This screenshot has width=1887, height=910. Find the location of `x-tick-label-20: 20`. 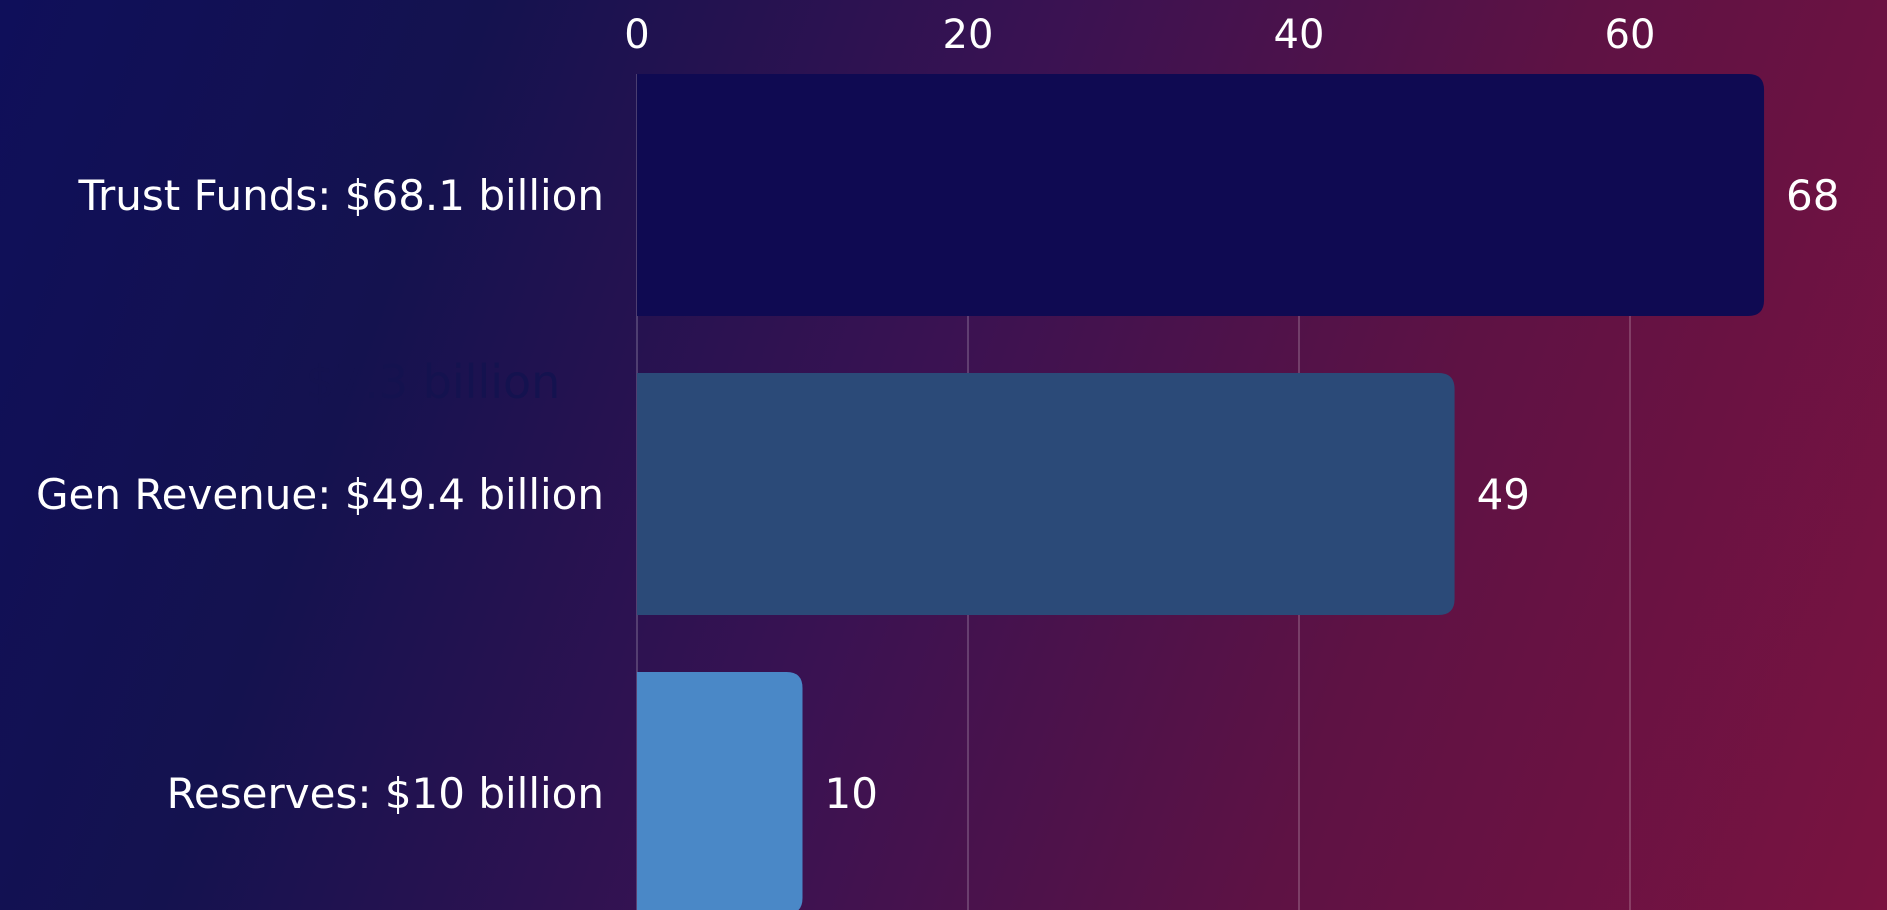

x-tick-label-20: 20 is located at coordinates (968, 35).